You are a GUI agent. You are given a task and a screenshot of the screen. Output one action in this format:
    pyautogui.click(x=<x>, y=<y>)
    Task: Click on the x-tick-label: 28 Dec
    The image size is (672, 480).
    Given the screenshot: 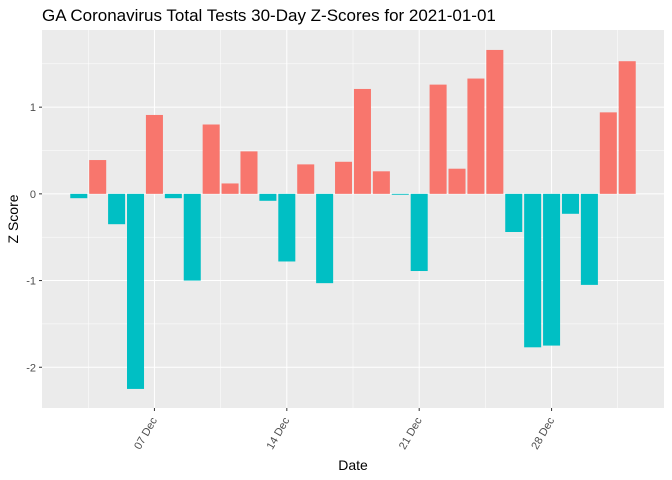 What is the action you would take?
    pyautogui.click(x=543, y=433)
    